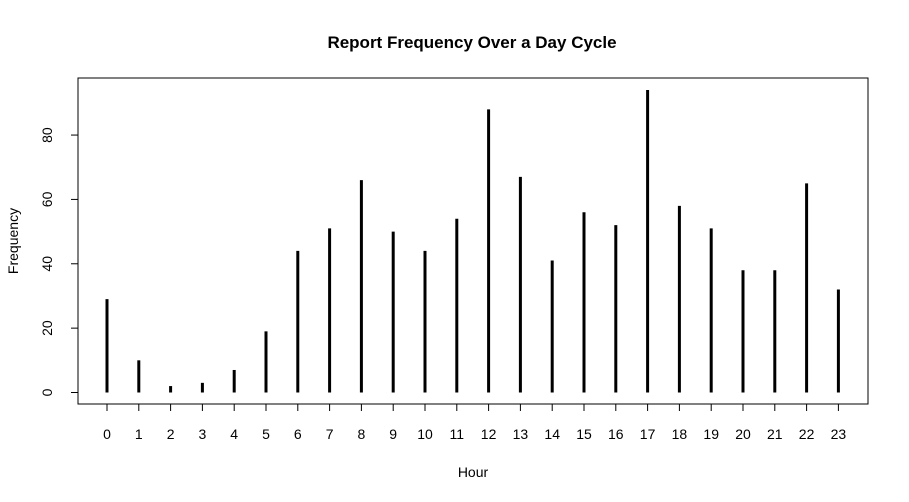 Image resolution: width=909 pixels, height=502 pixels. What do you see at coordinates (266, 434) in the screenshot?
I see `x-tick-label-5: 5` at bounding box center [266, 434].